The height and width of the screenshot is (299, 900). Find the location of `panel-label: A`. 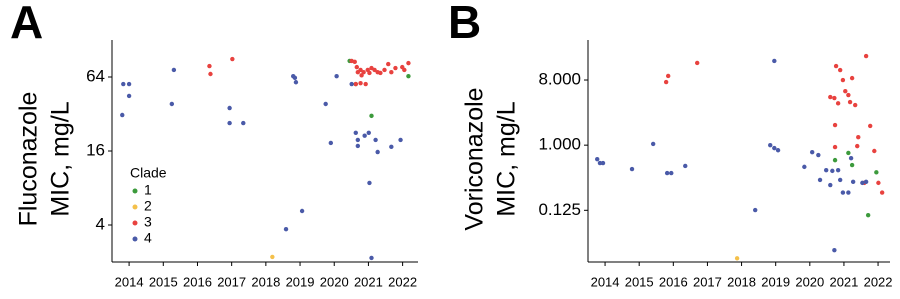

panel-label: A is located at coordinates (26, 24).